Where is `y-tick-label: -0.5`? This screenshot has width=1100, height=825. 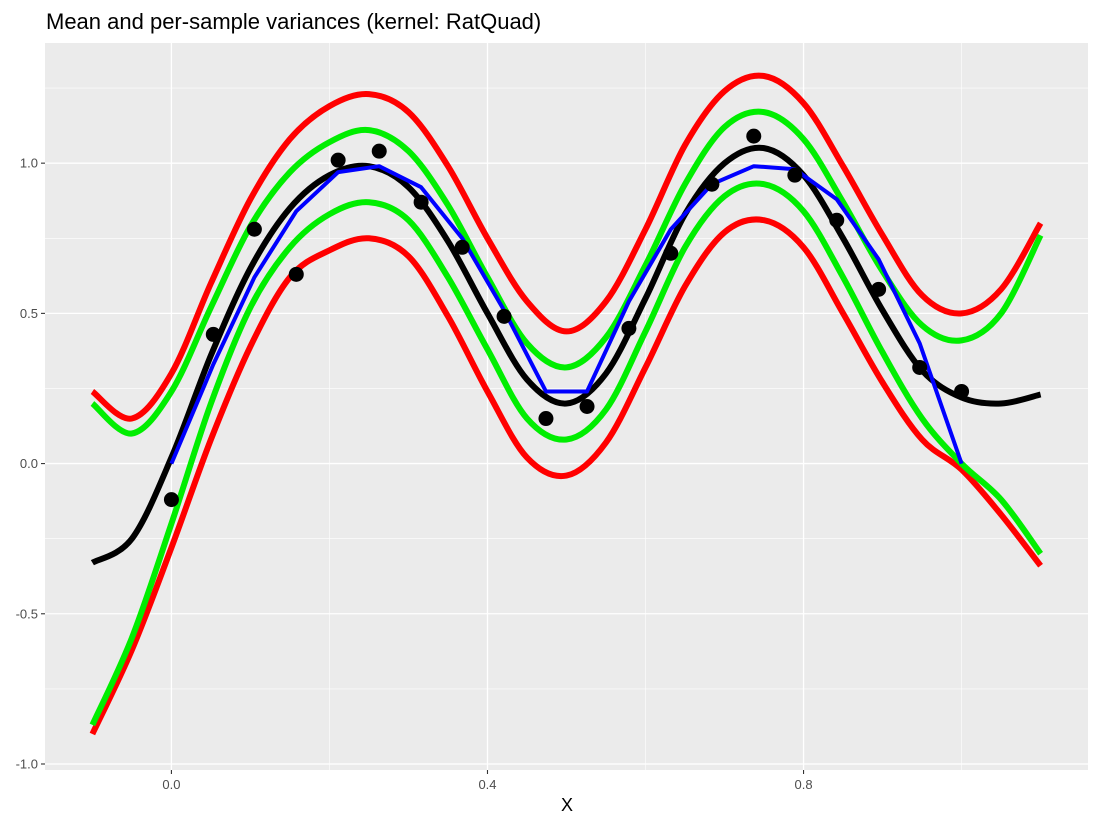
y-tick-label: -0.5 is located at coordinates (27, 613).